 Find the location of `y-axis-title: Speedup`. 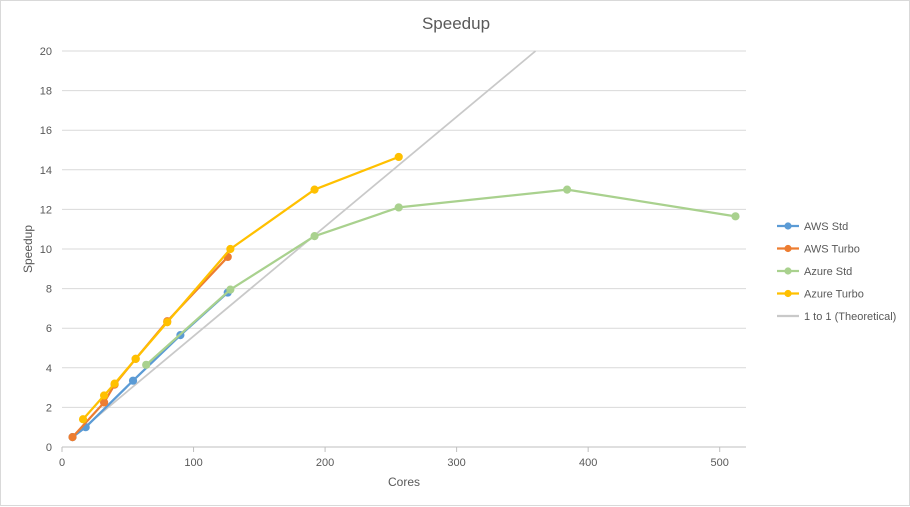

y-axis-title: Speedup is located at coordinates (28, 249).